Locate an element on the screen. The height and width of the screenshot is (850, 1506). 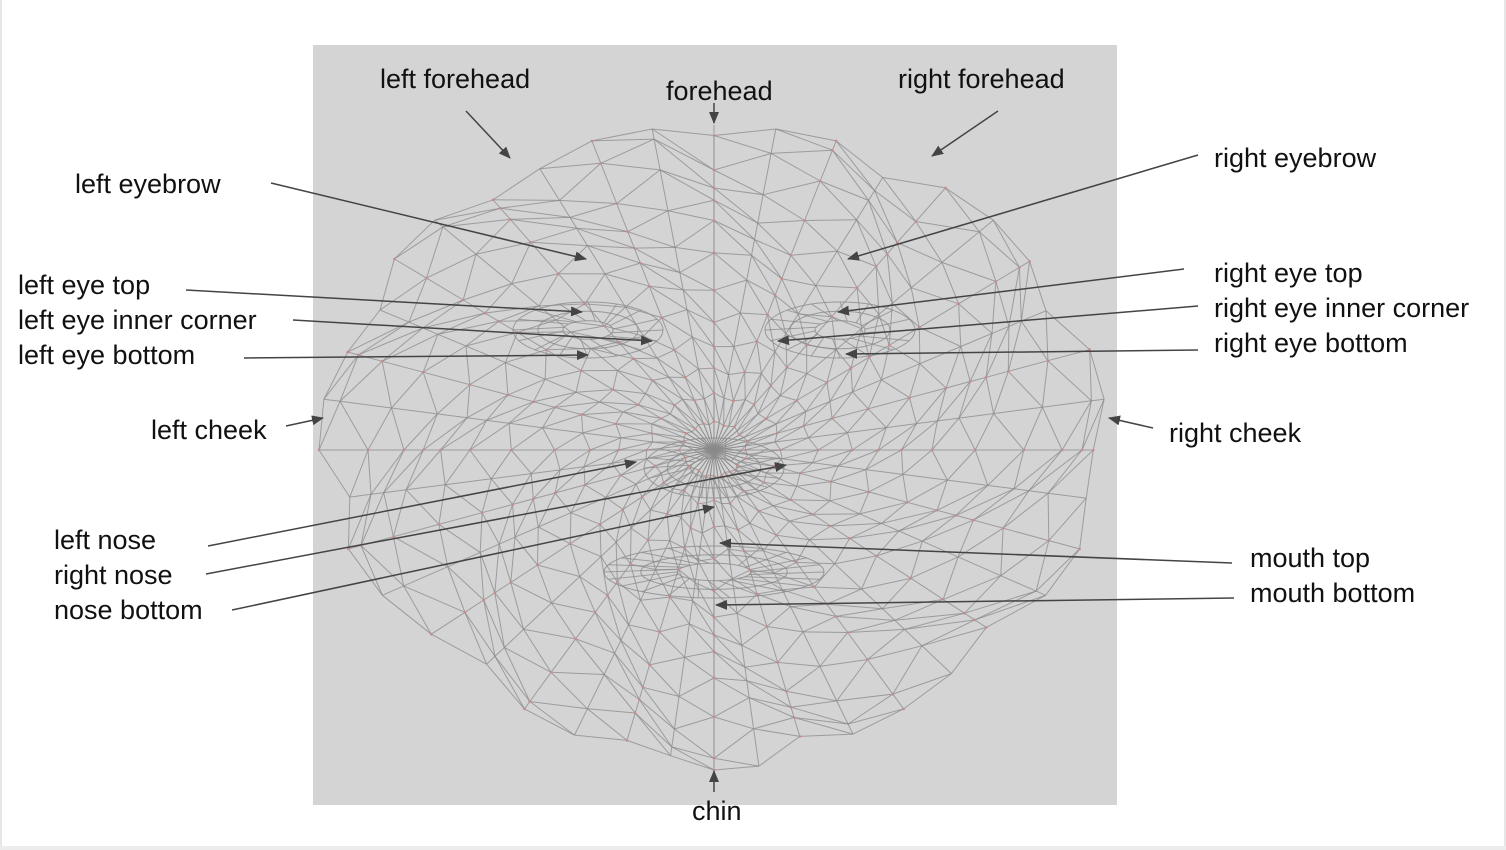
label-left-eye-bottom: left eye bottom is located at coordinates (106, 355).